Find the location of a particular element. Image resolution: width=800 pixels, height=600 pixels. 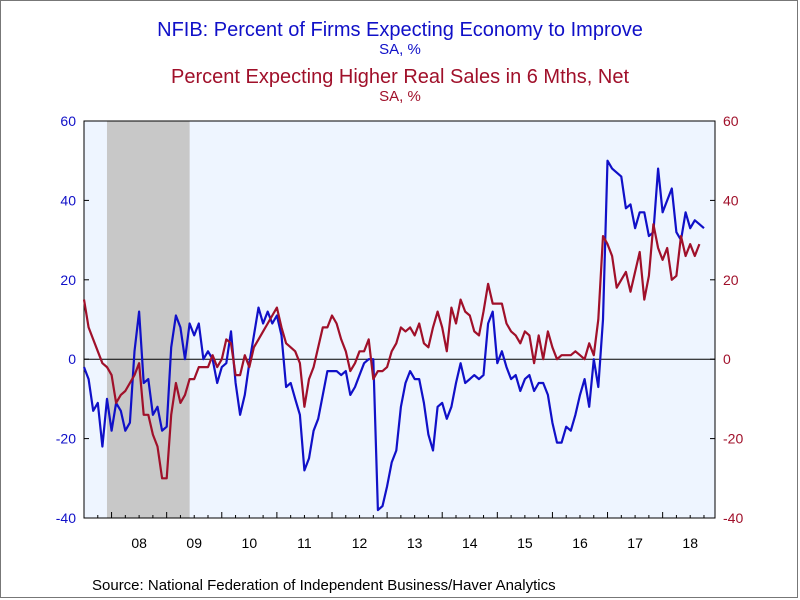

right-tick-label: 0 is located at coordinates (727, 359).